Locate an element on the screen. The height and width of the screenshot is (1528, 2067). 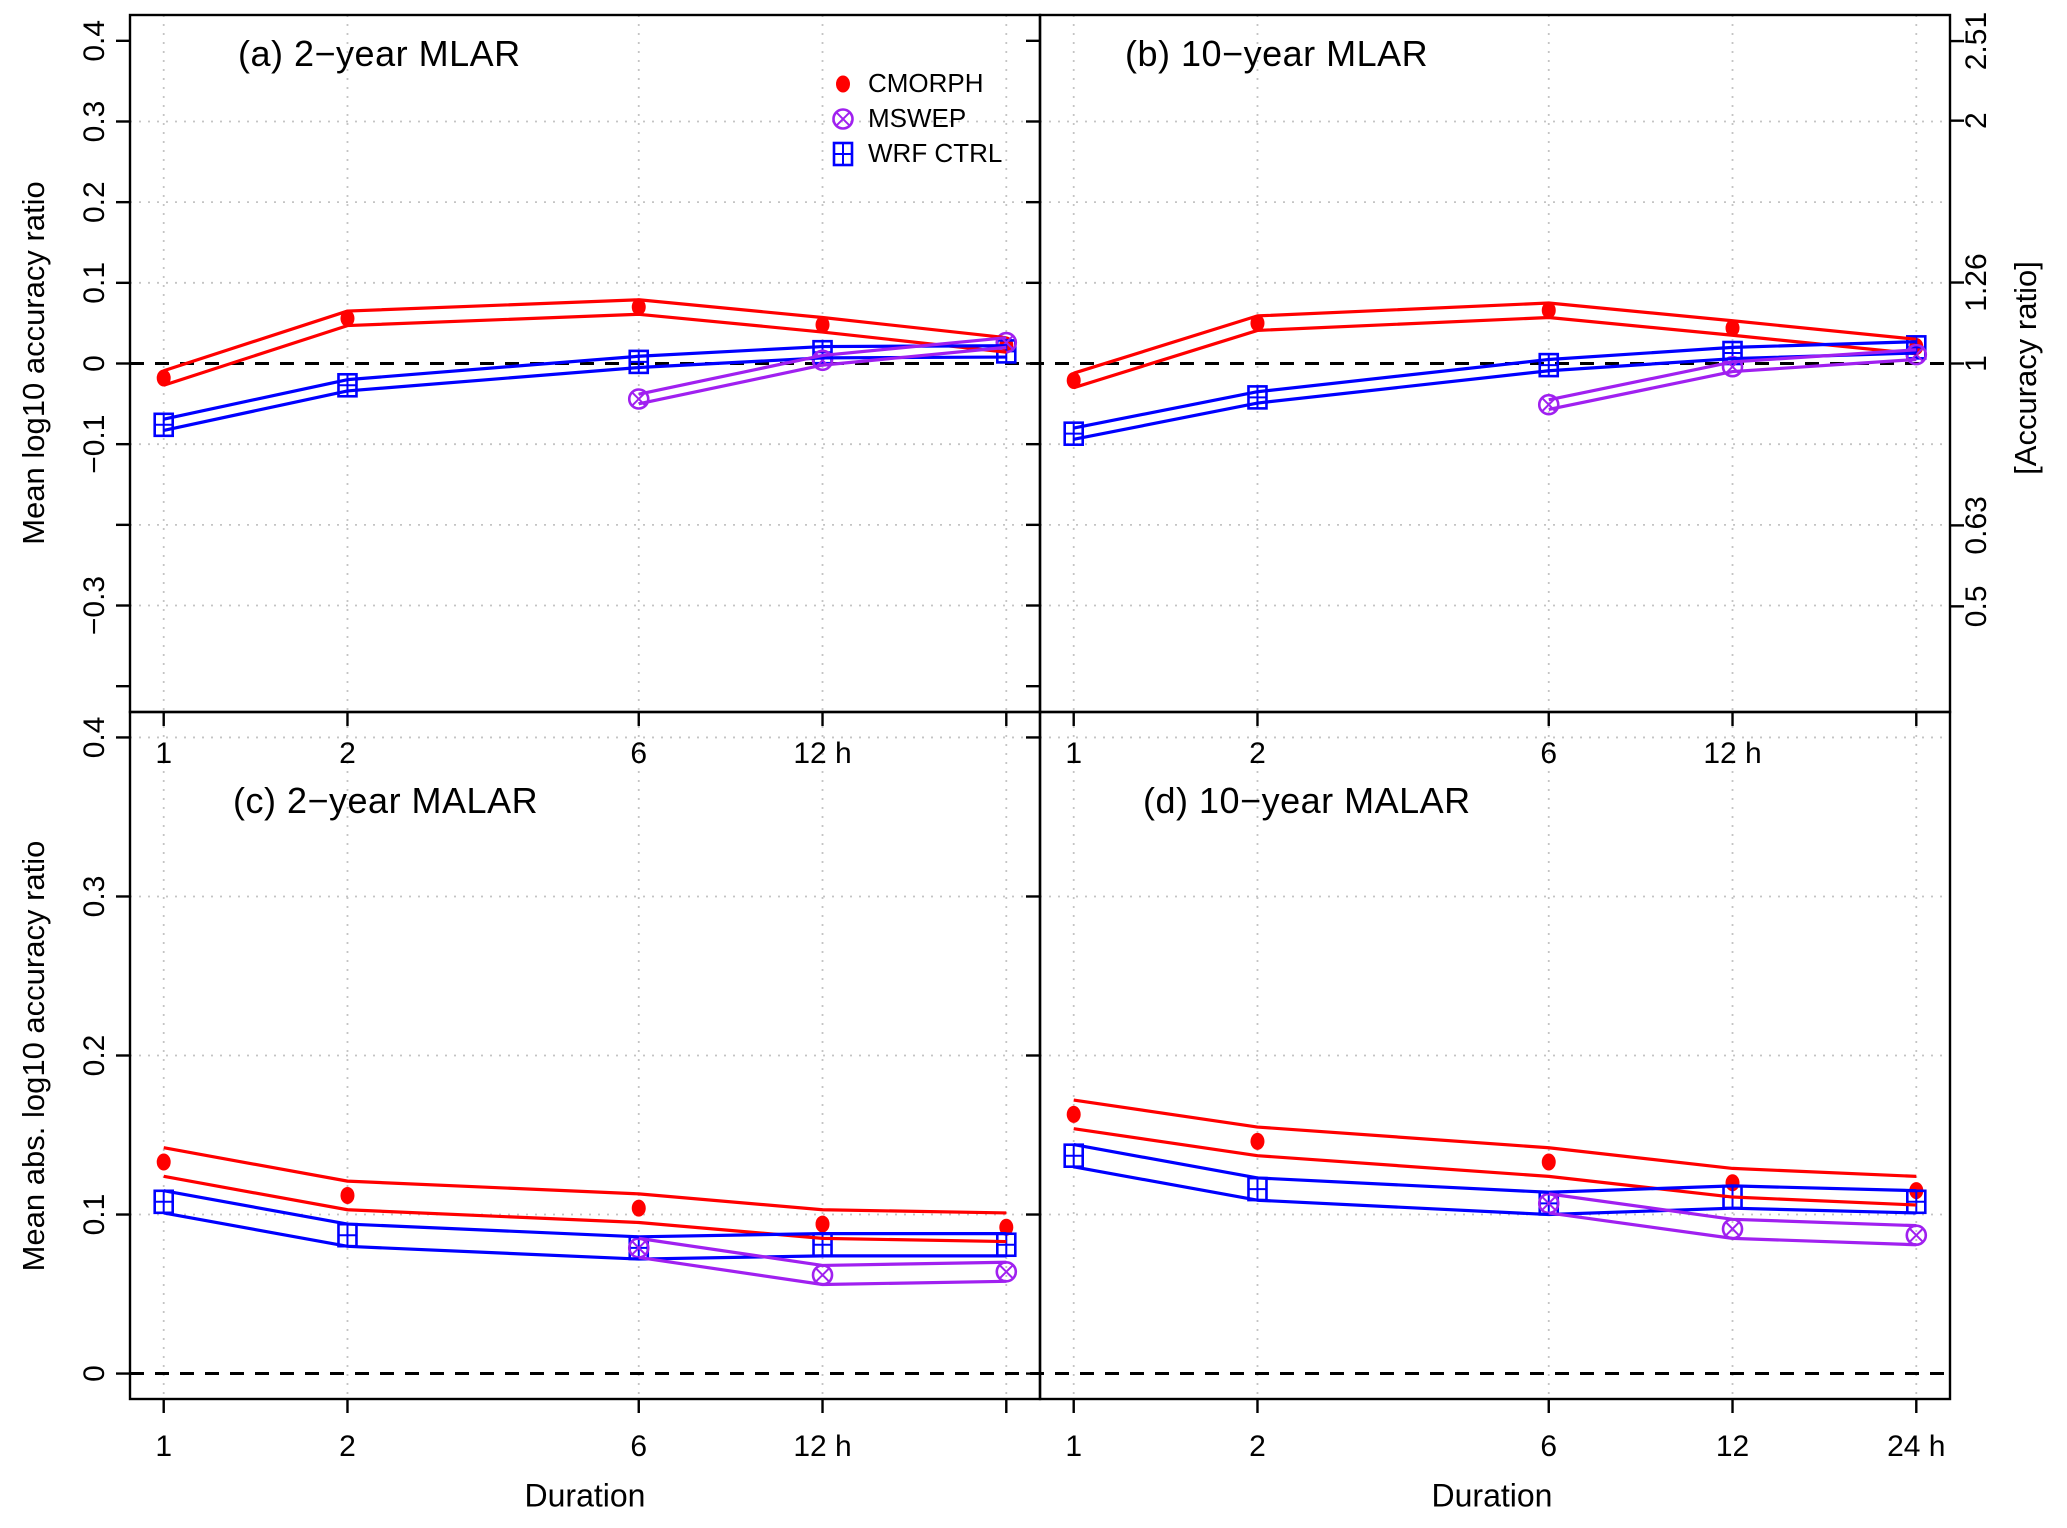
panel-title-b: (b) 10−year MLAR is located at coordinates (1277, 53).